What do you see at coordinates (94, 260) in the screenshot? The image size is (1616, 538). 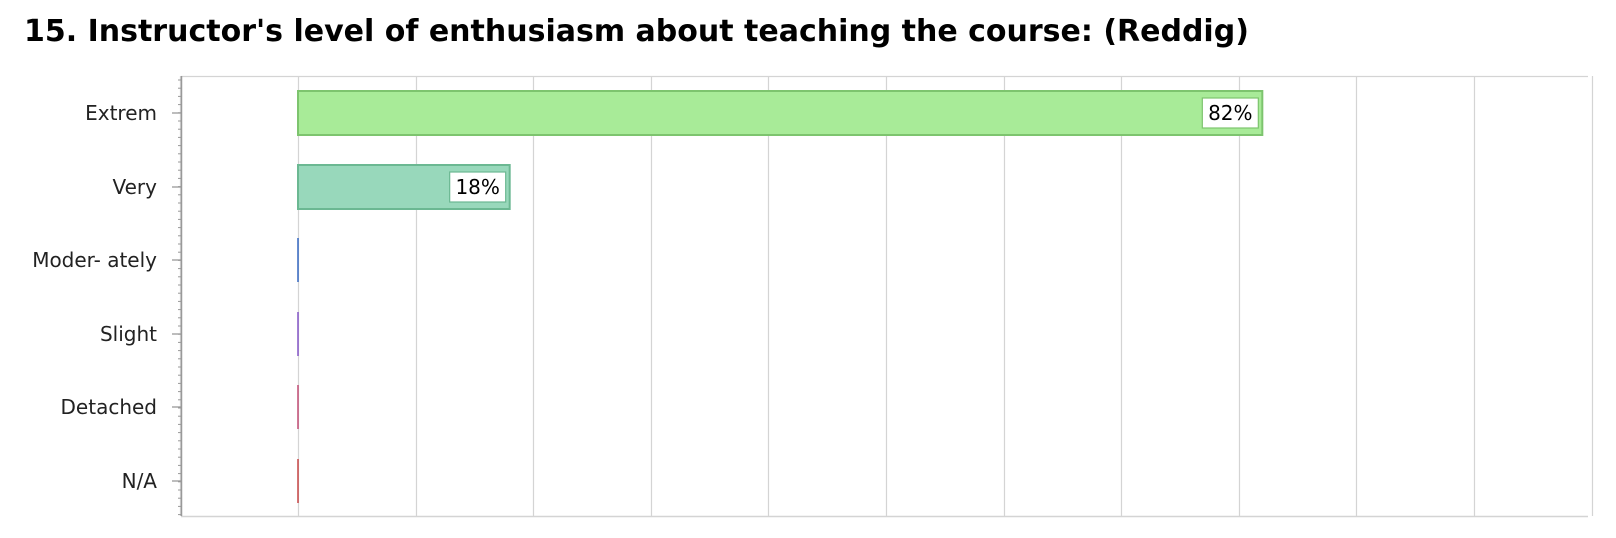 I see `category-label: Moder- ately` at bounding box center [94, 260].